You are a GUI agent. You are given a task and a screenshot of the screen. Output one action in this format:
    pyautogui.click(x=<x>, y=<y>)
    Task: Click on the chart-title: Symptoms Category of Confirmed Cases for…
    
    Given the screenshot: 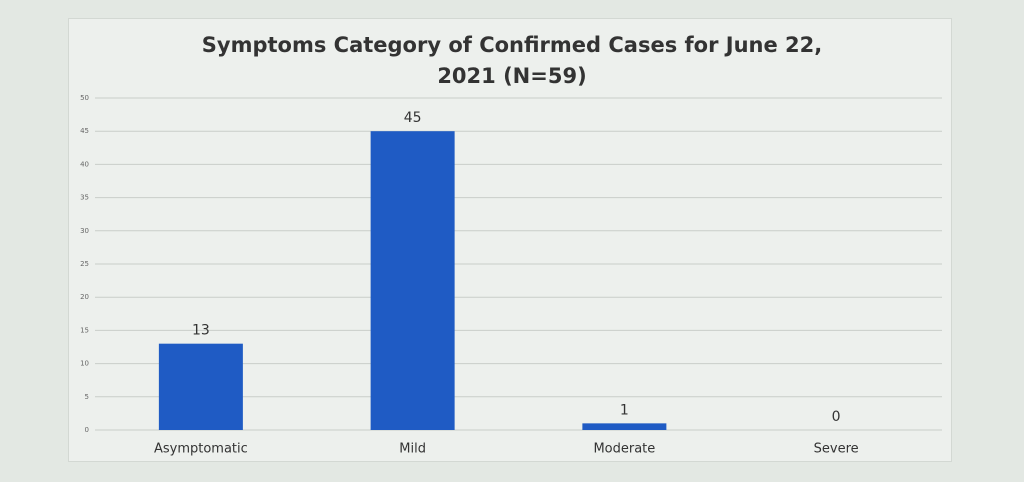 What is the action you would take?
    pyautogui.click(x=512, y=60)
    